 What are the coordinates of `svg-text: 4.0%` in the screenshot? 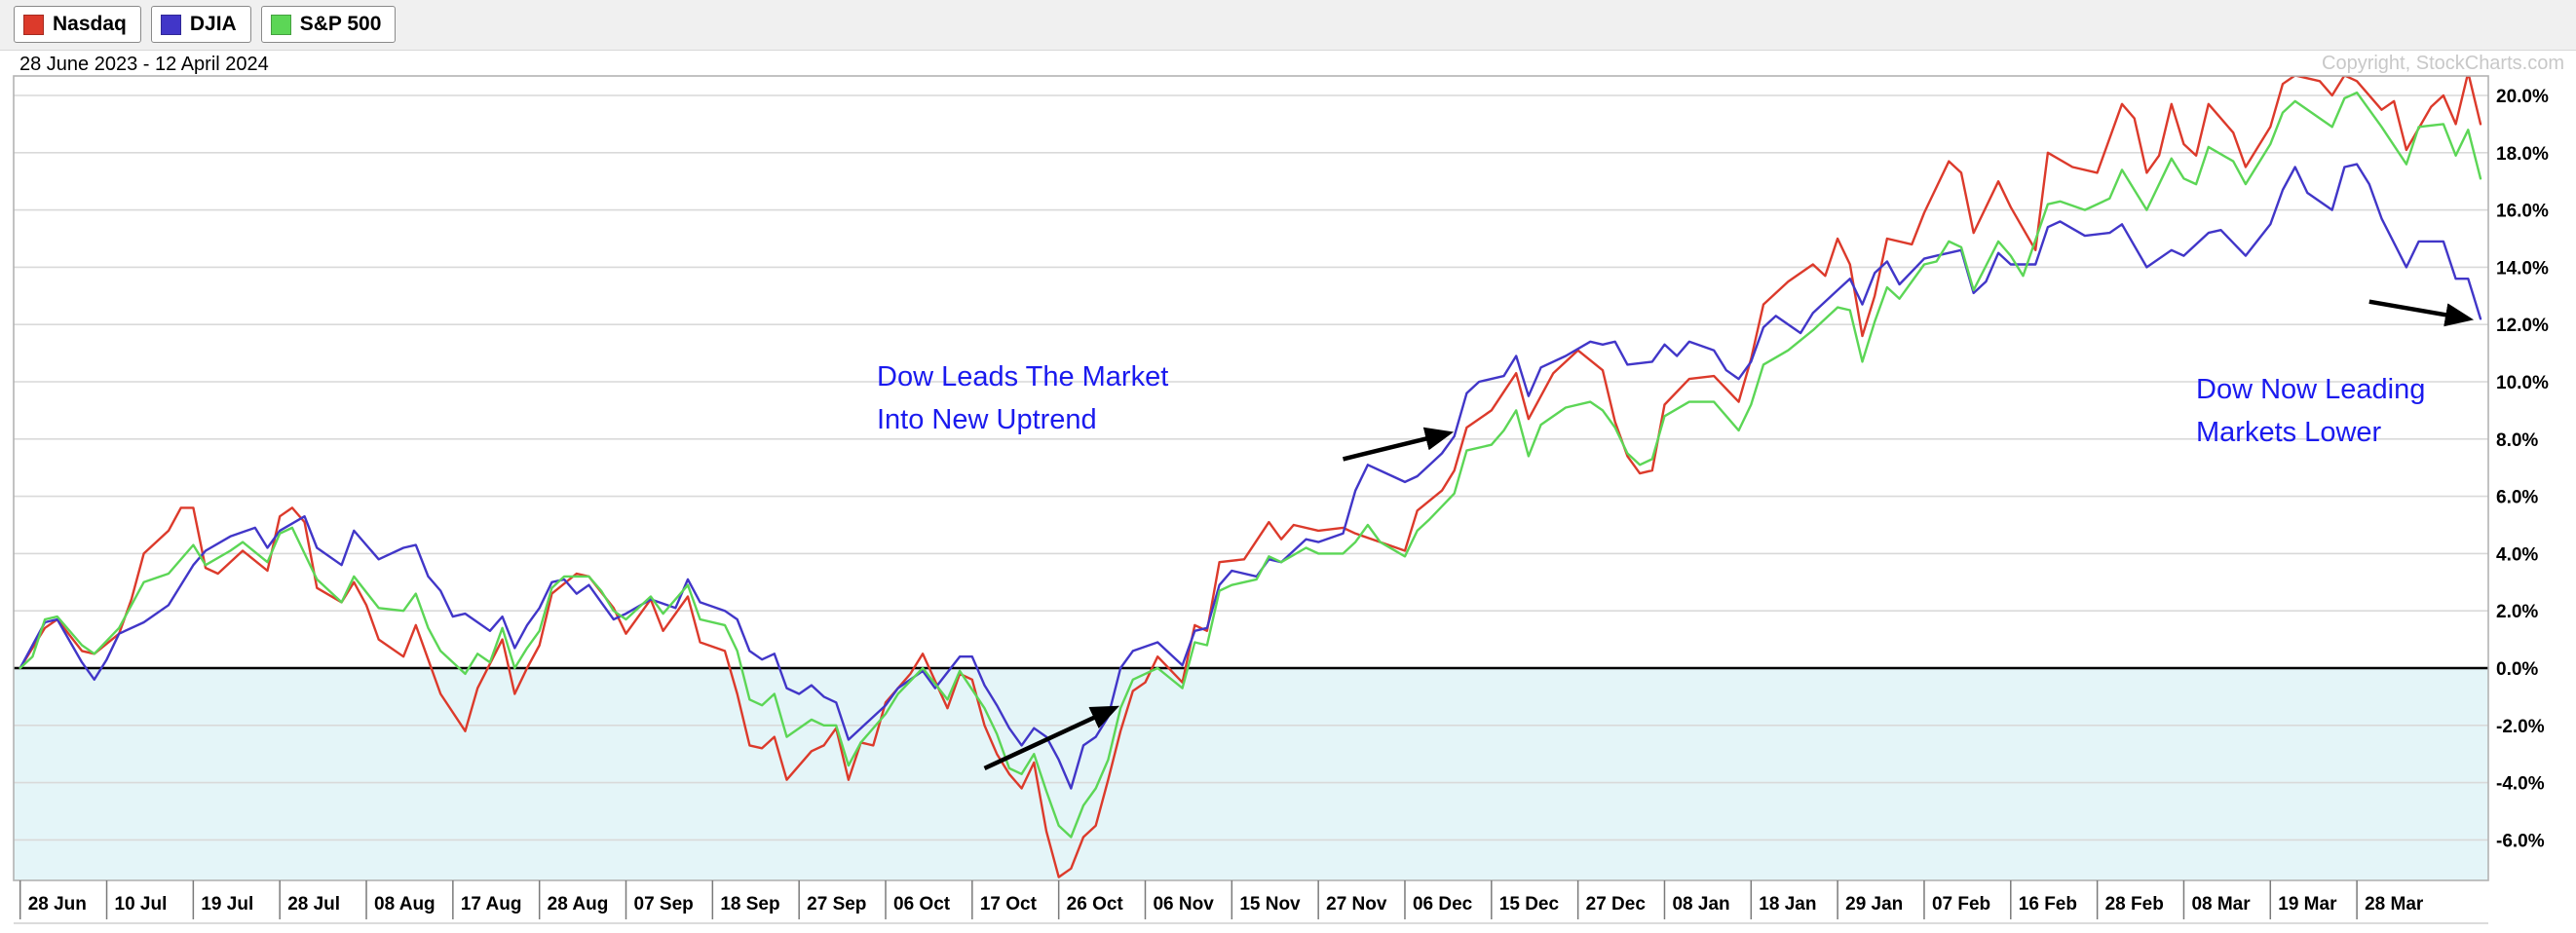 It's located at (2517, 555).